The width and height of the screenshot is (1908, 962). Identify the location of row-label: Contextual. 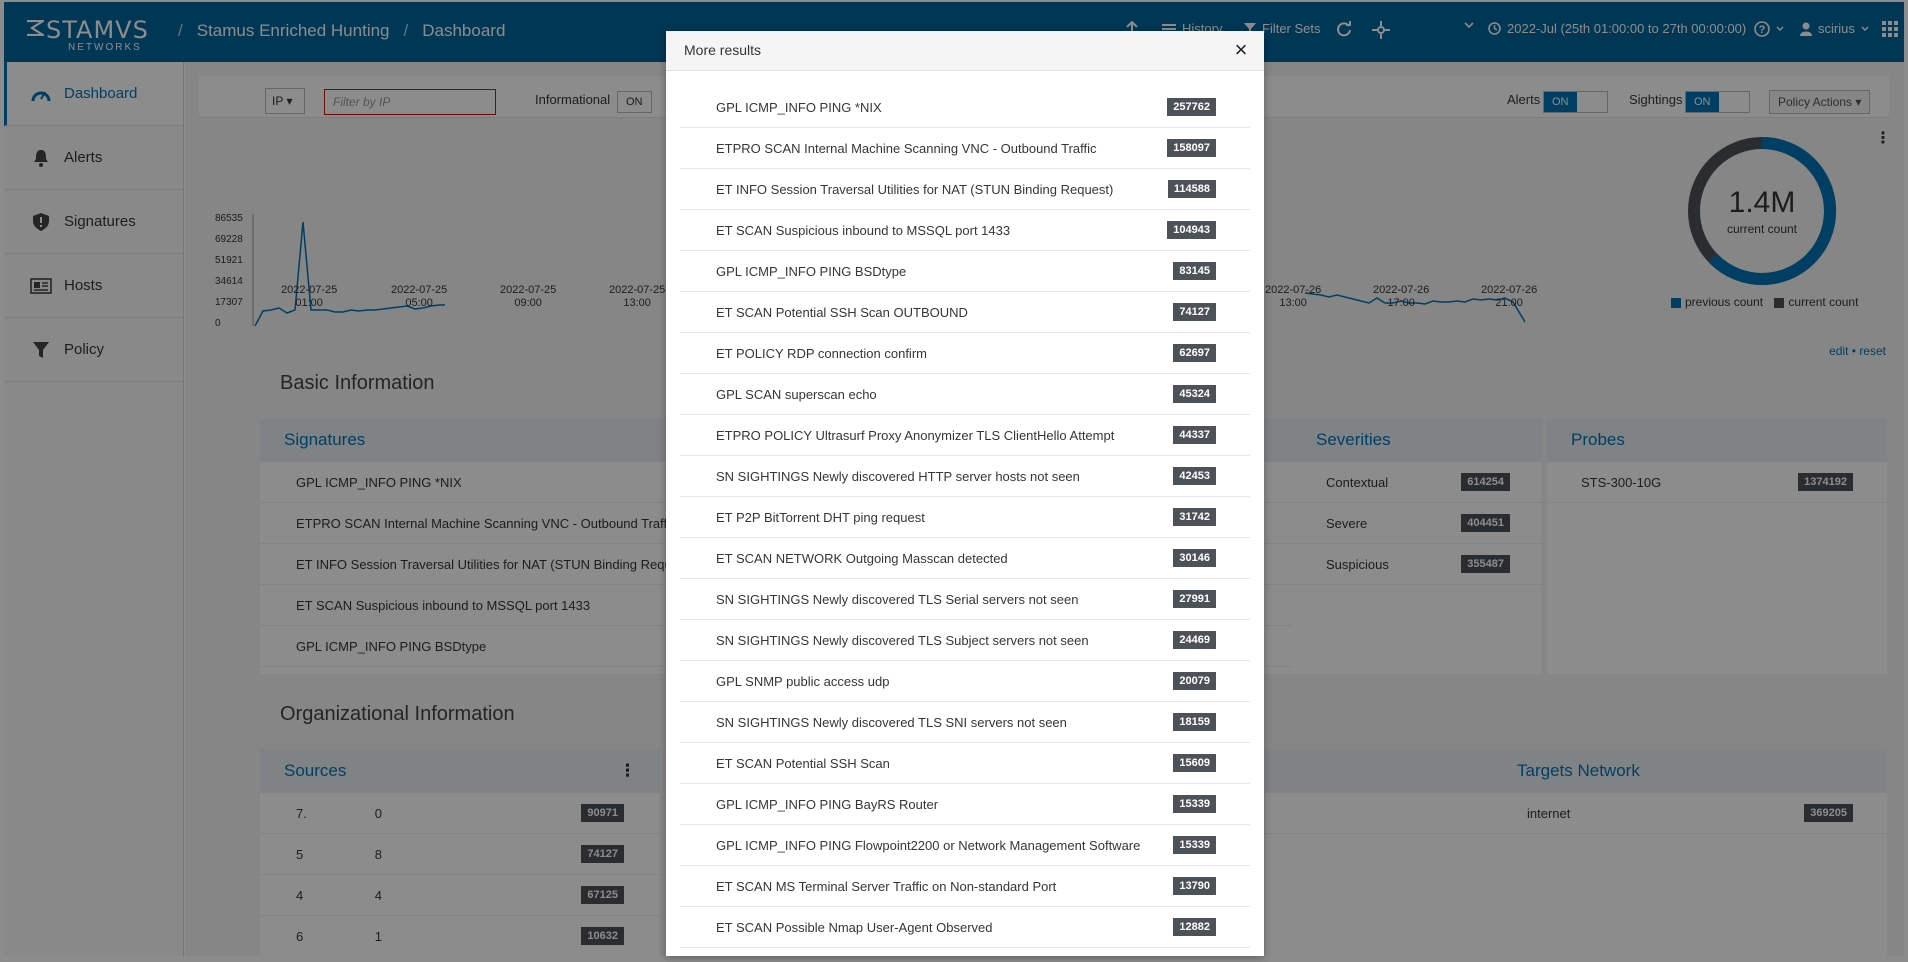
(1357, 482).